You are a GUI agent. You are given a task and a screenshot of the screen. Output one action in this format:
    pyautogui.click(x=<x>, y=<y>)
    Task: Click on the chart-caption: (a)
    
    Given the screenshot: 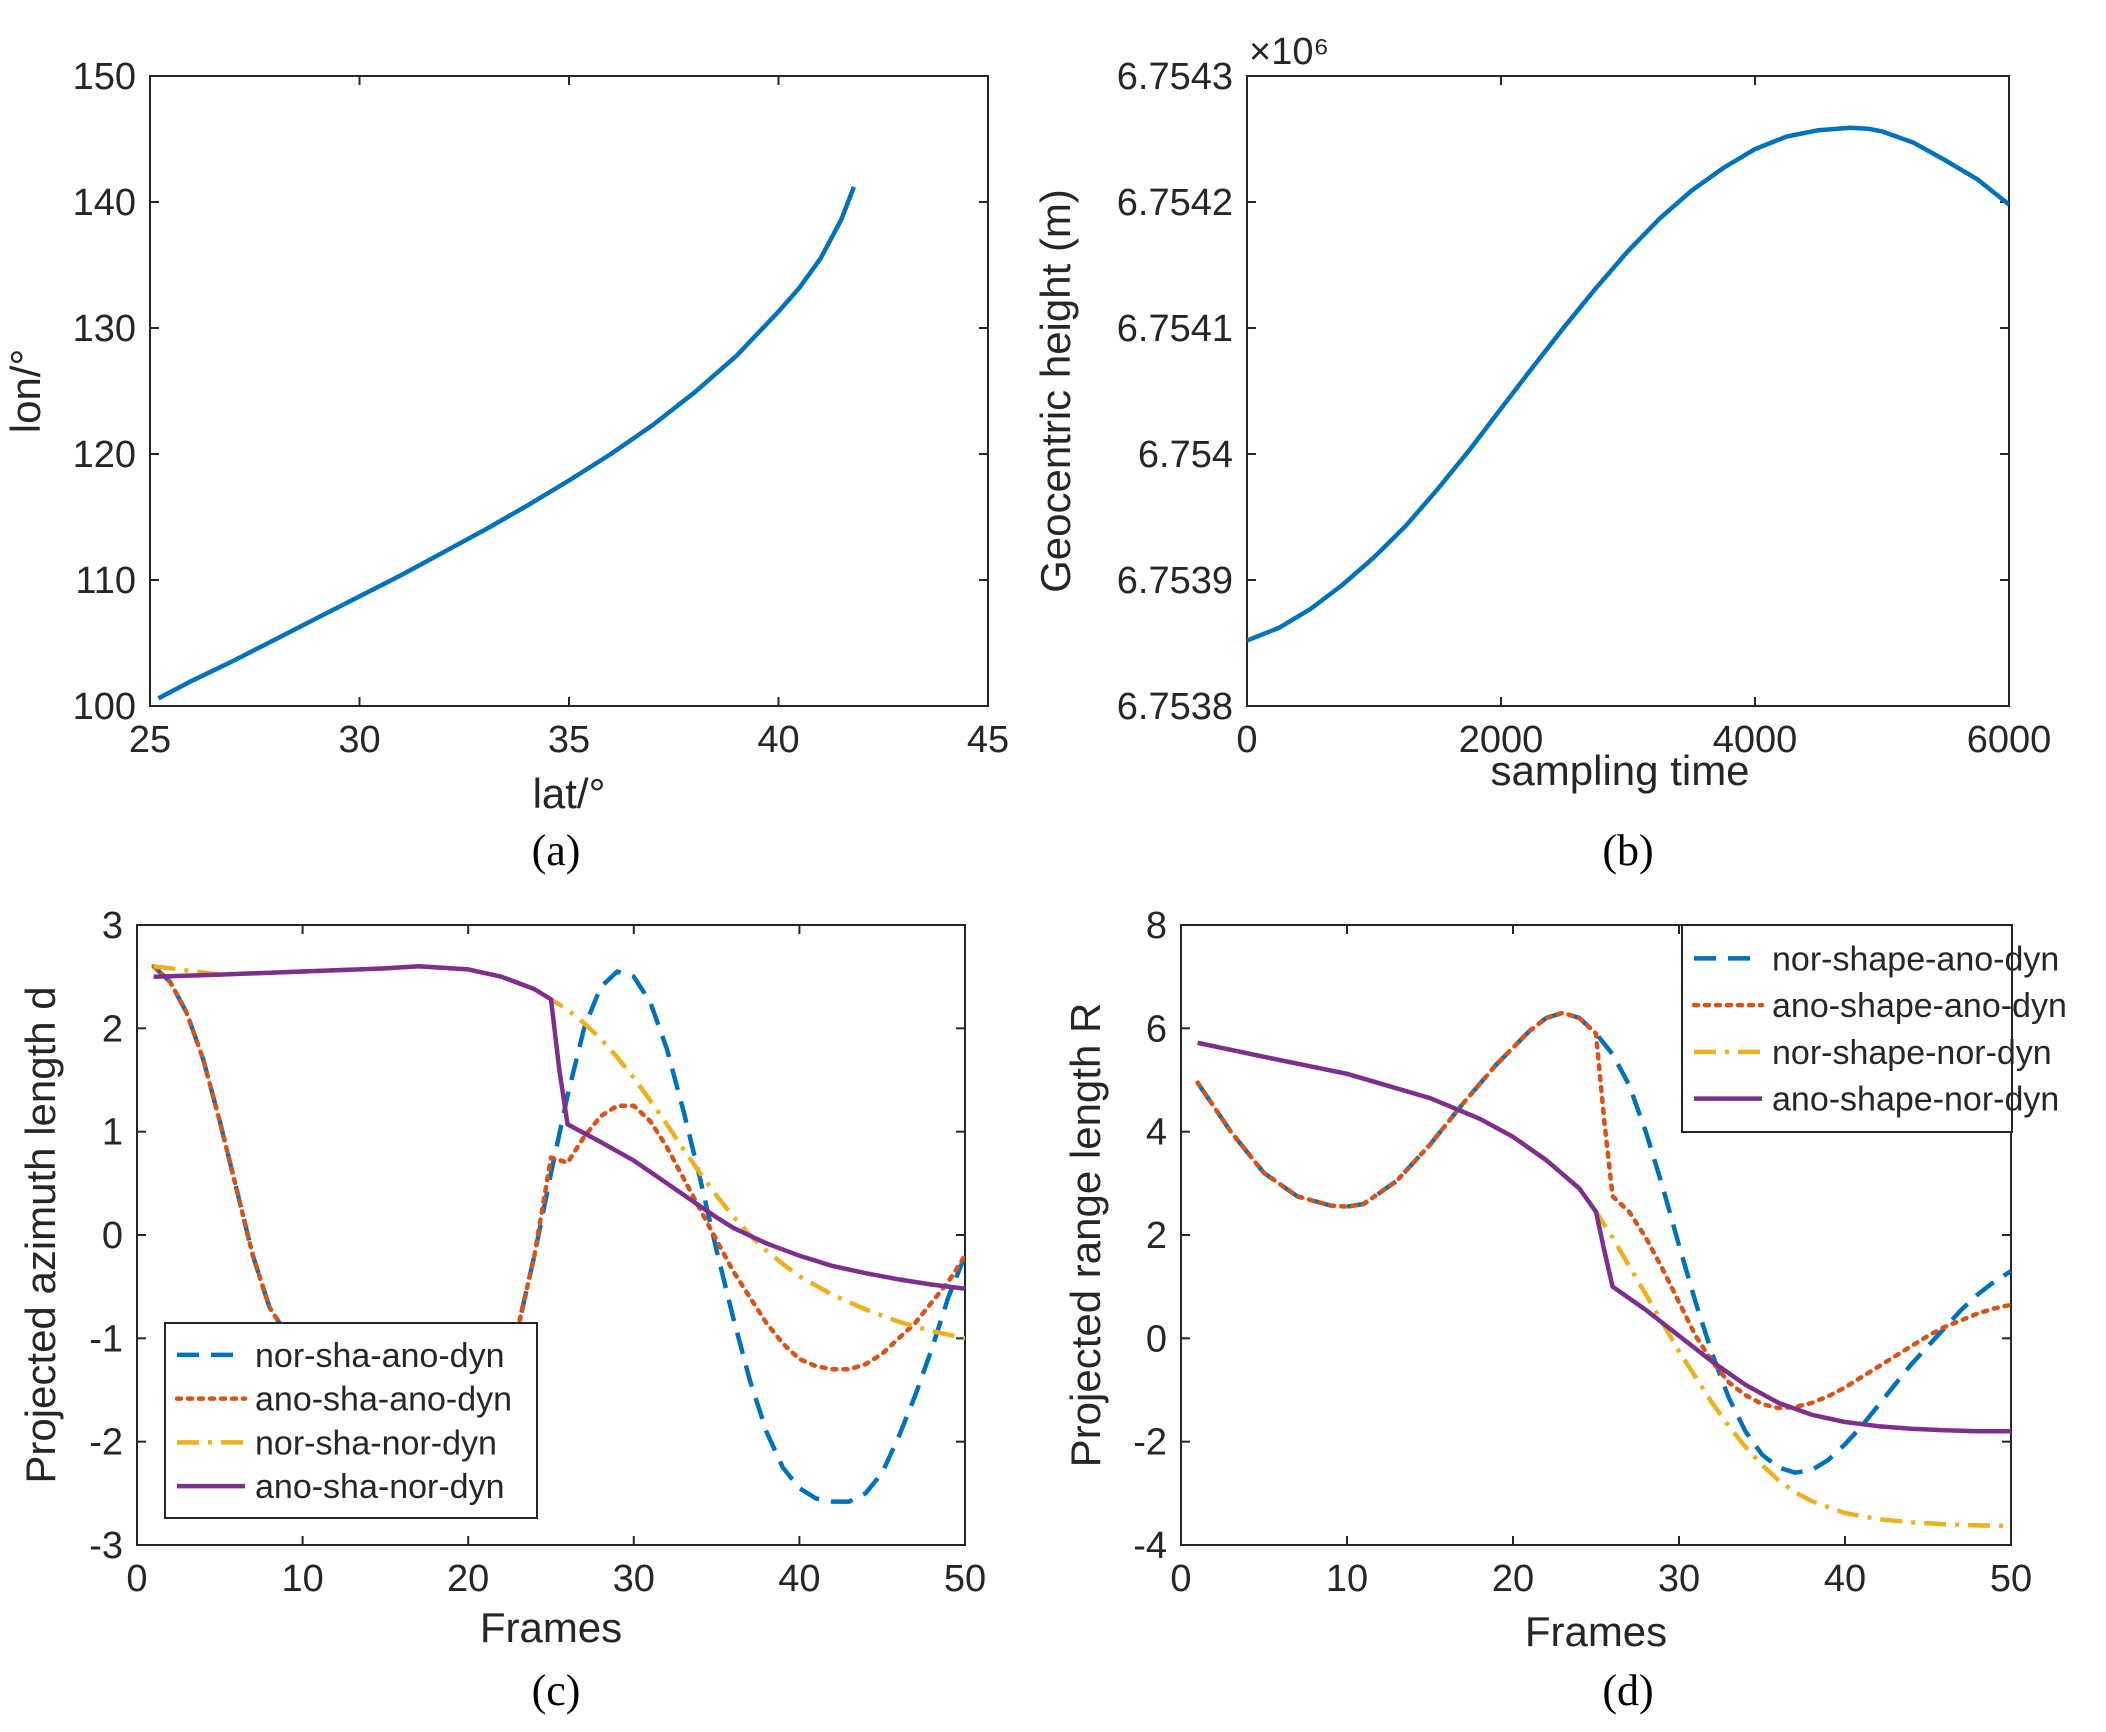 What is the action you would take?
    pyautogui.click(x=556, y=850)
    